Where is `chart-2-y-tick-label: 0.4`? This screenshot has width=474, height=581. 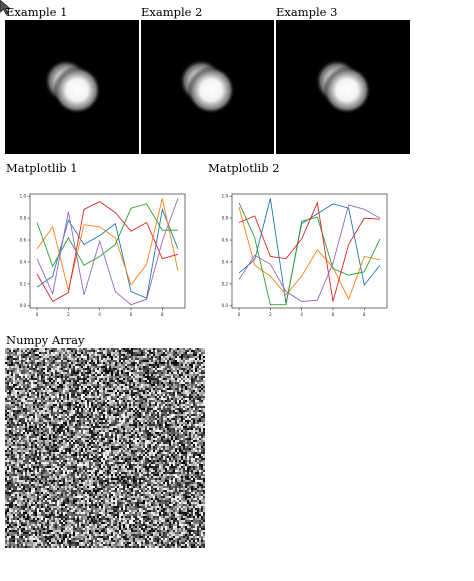 chart-2-y-tick-label: 0.4 is located at coordinates (225, 261).